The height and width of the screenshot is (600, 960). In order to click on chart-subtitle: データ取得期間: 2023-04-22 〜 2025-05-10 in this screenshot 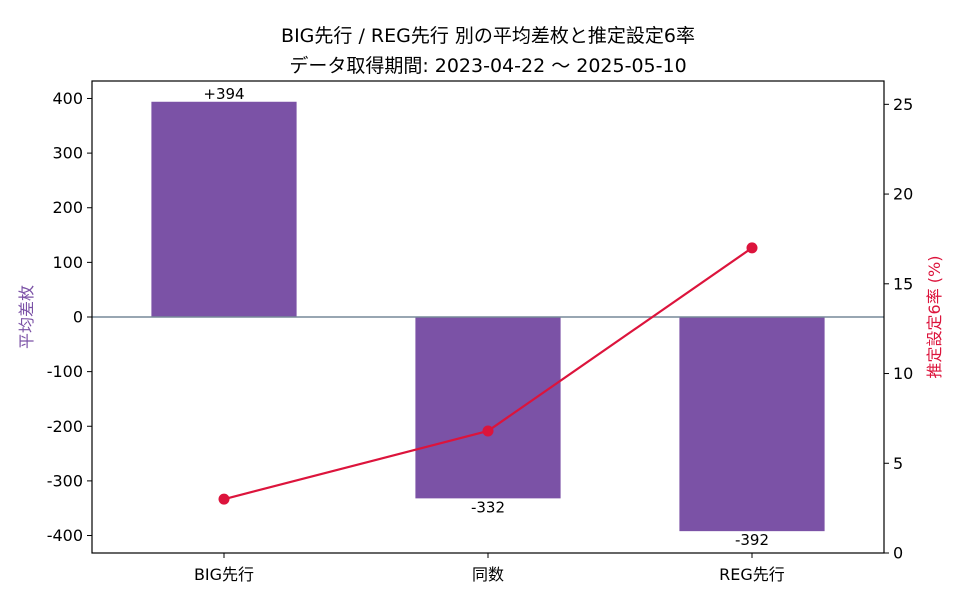, I will do `click(487, 66)`.